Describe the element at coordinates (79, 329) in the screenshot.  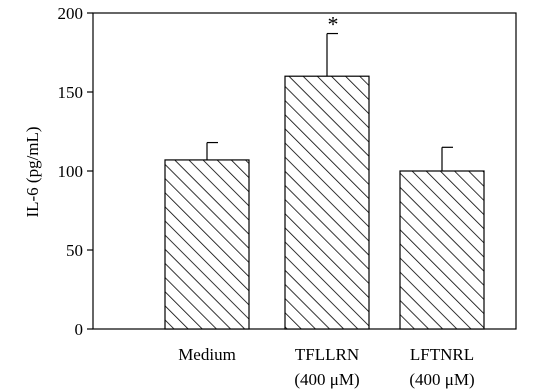
I see `y-tick-label: 0` at that location.